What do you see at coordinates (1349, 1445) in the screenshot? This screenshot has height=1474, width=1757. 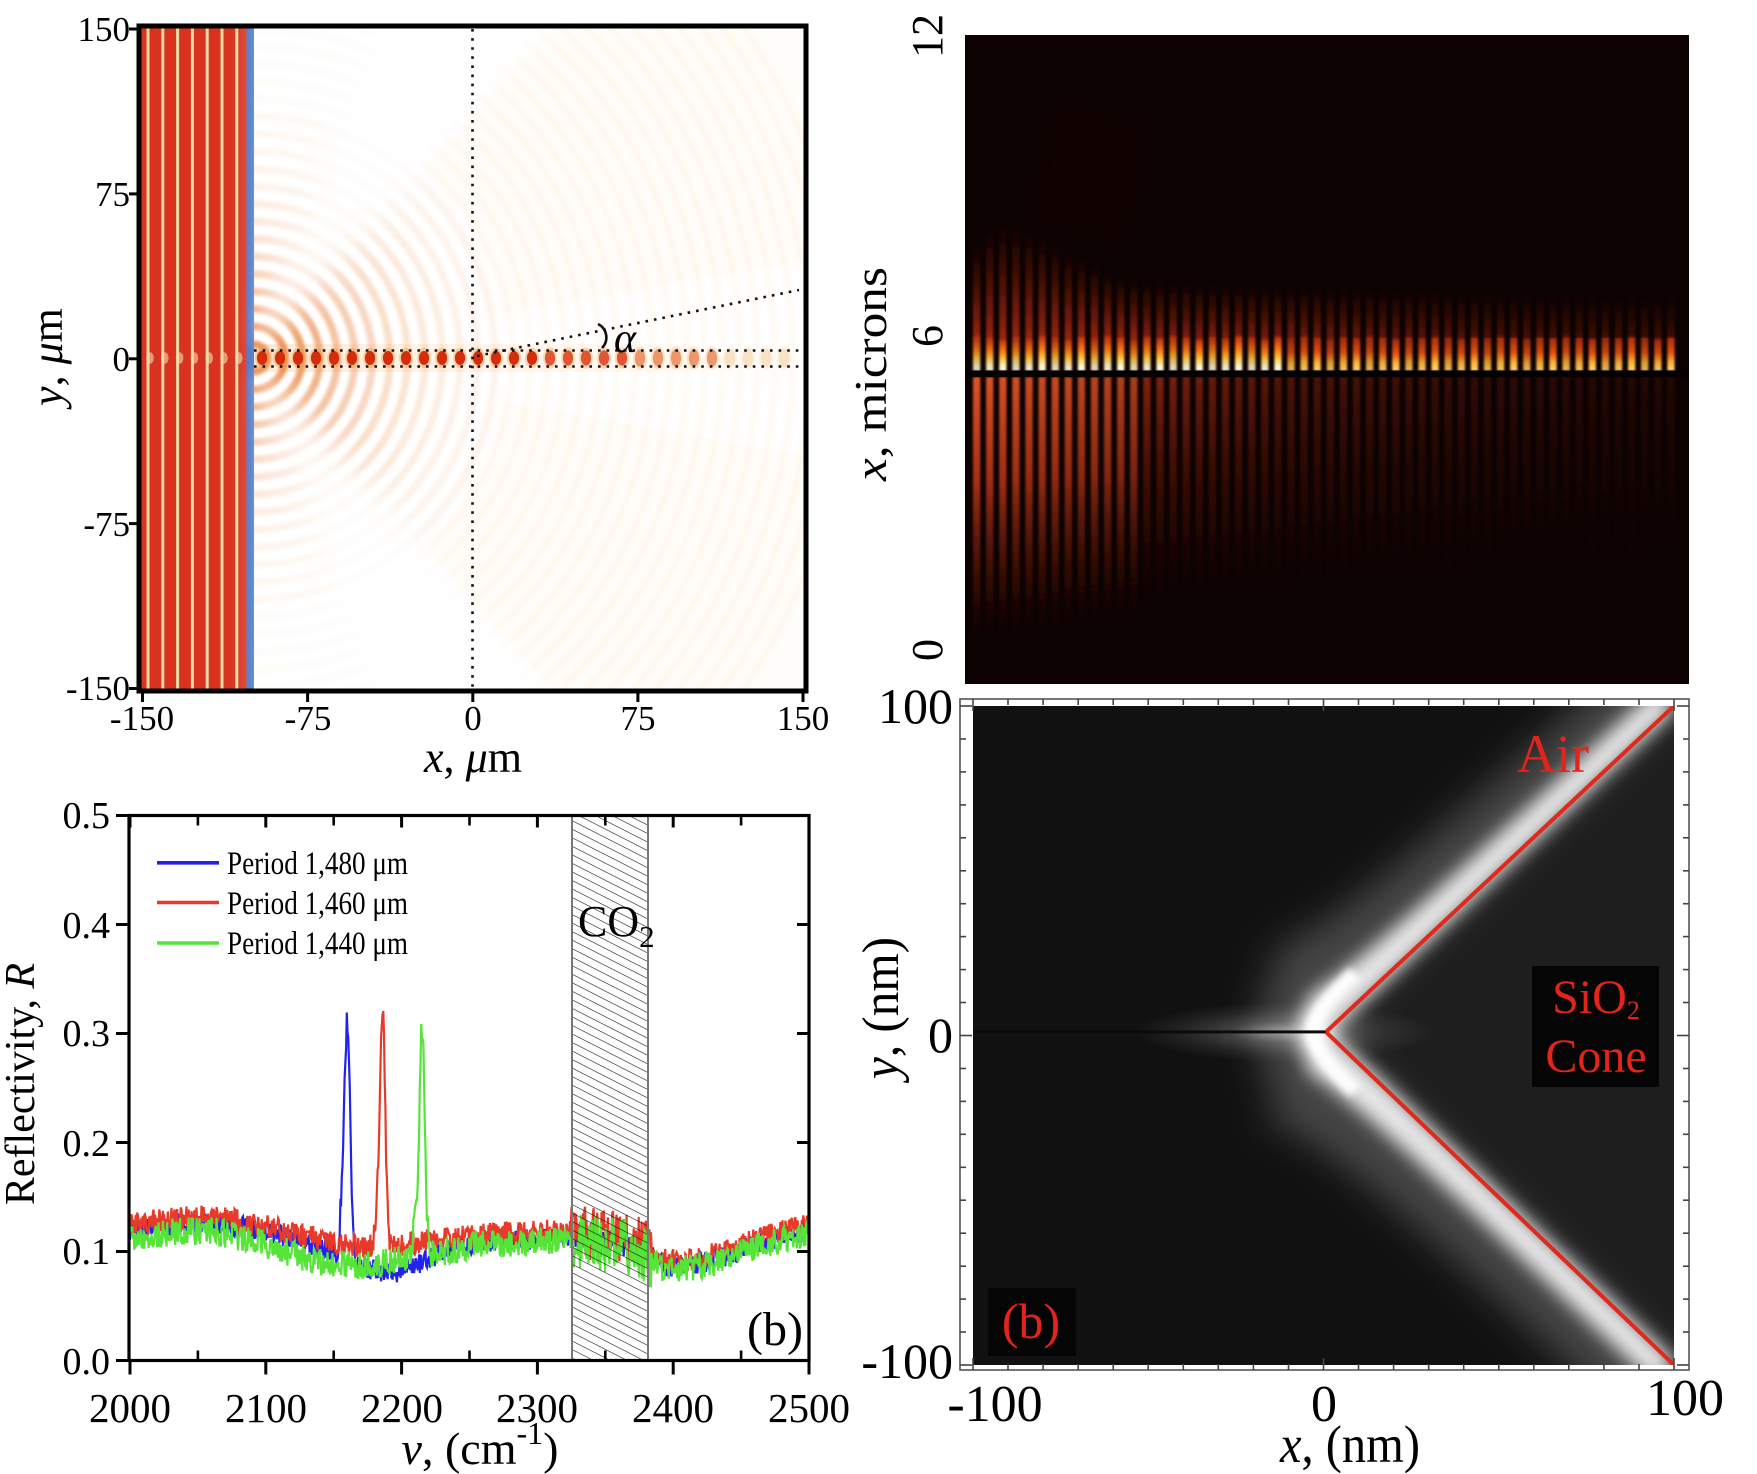 I see `svg-text: x, (nm)` at bounding box center [1349, 1445].